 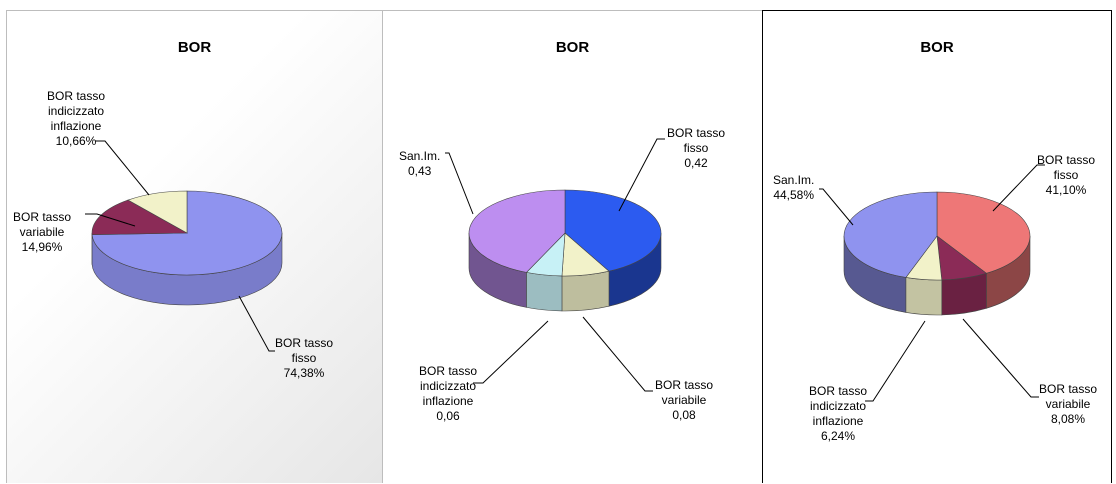 I want to click on slice-label: BOR tasso variabile 14,96%, so click(x=42, y=232).